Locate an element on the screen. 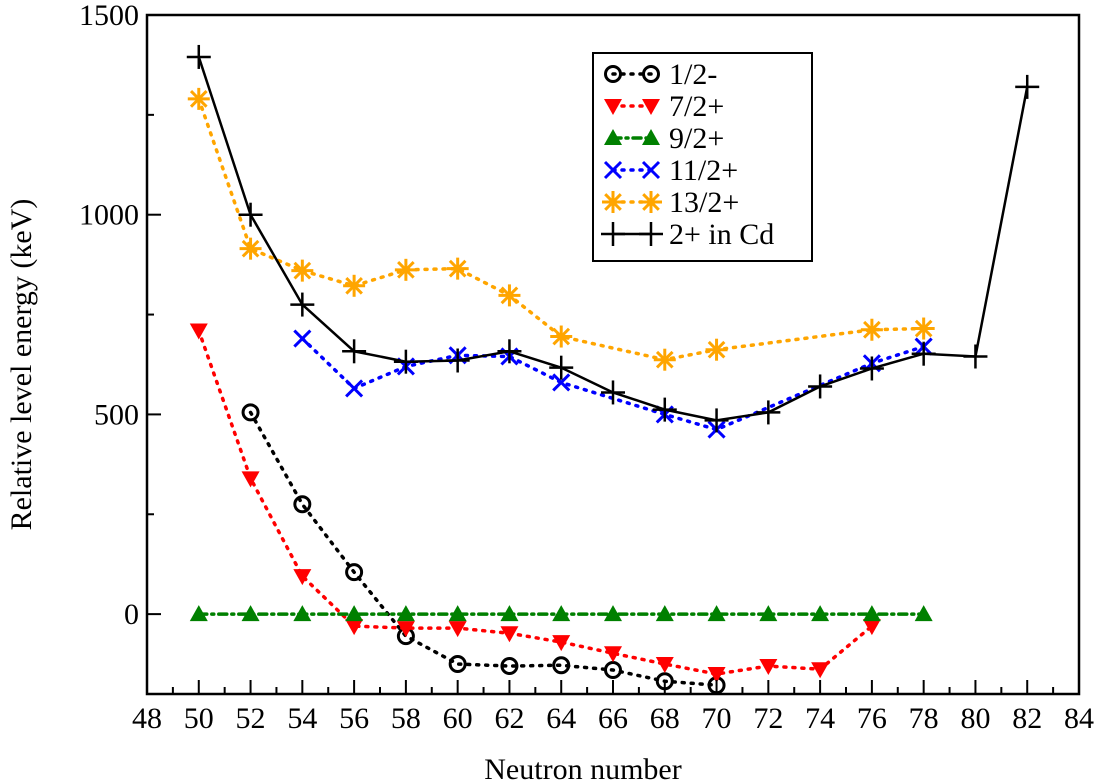 The width and height of the screenshot is (1100, 781). x-tick-label: 56 is located at coordinates (354, 718).